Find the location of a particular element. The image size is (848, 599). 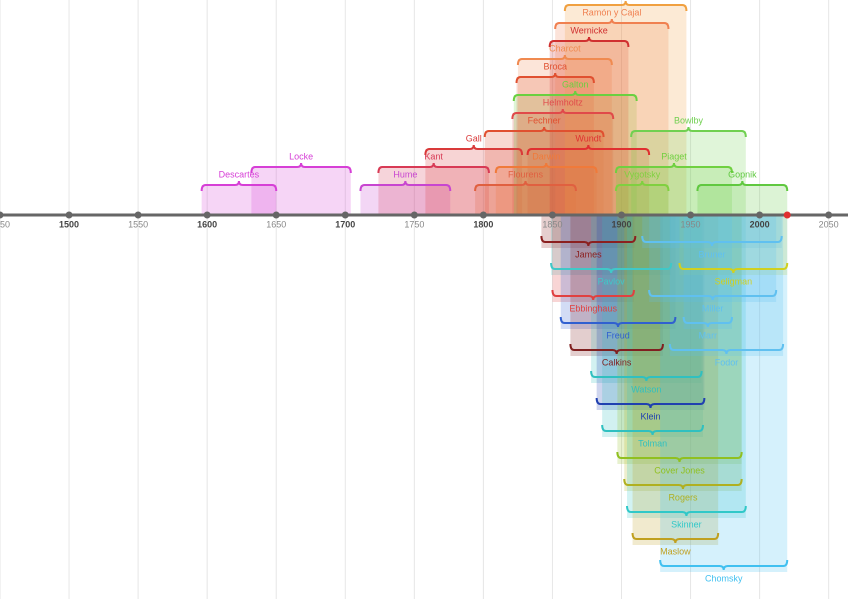

person-label: Wundt is located at coordinates (588, 138).